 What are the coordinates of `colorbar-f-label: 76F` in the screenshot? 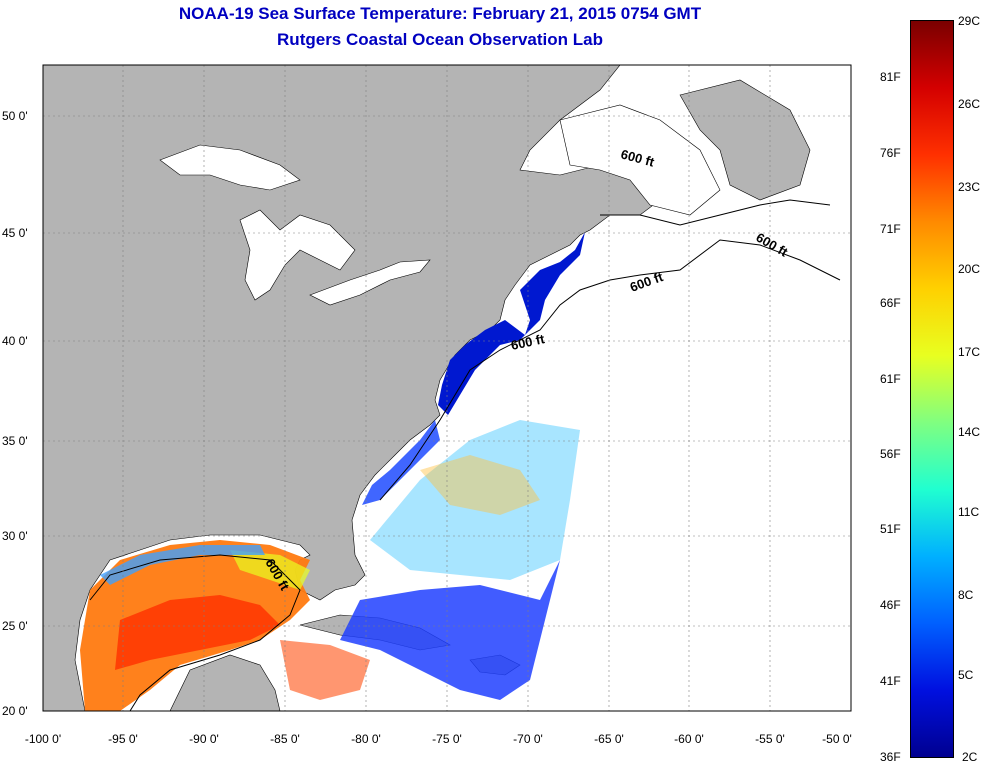 It's located at (890, 153).